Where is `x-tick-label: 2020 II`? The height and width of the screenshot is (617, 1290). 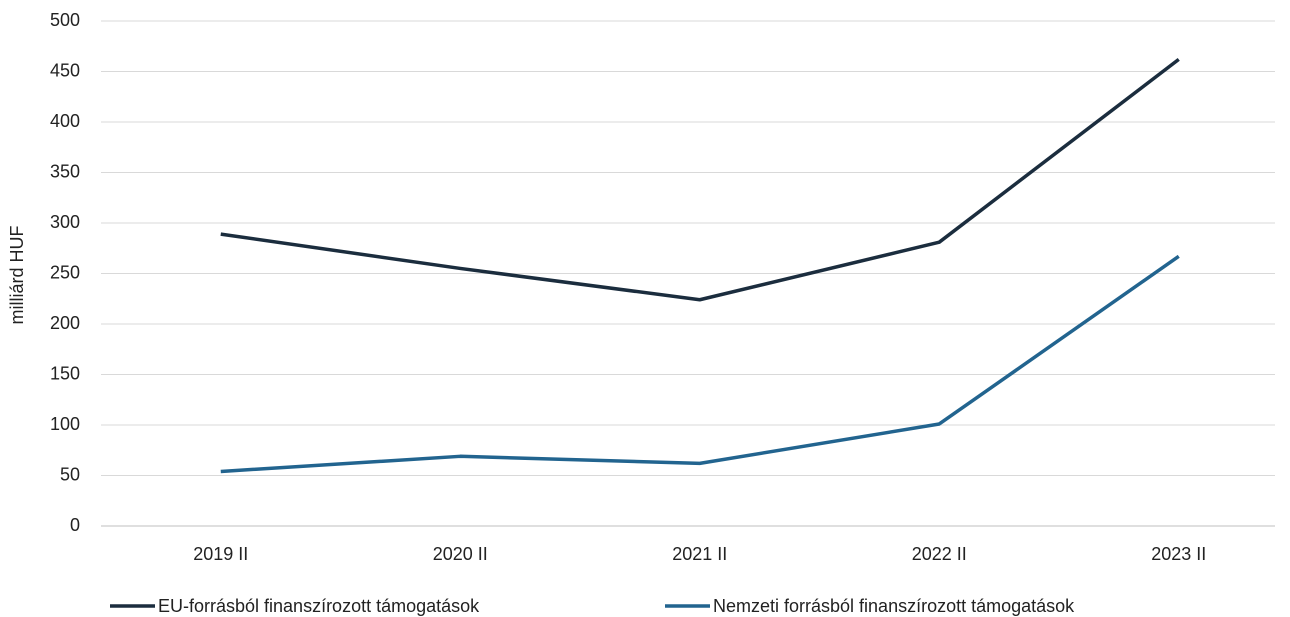
x-tick-label: 2020 II is located at coordinates (460, 554).